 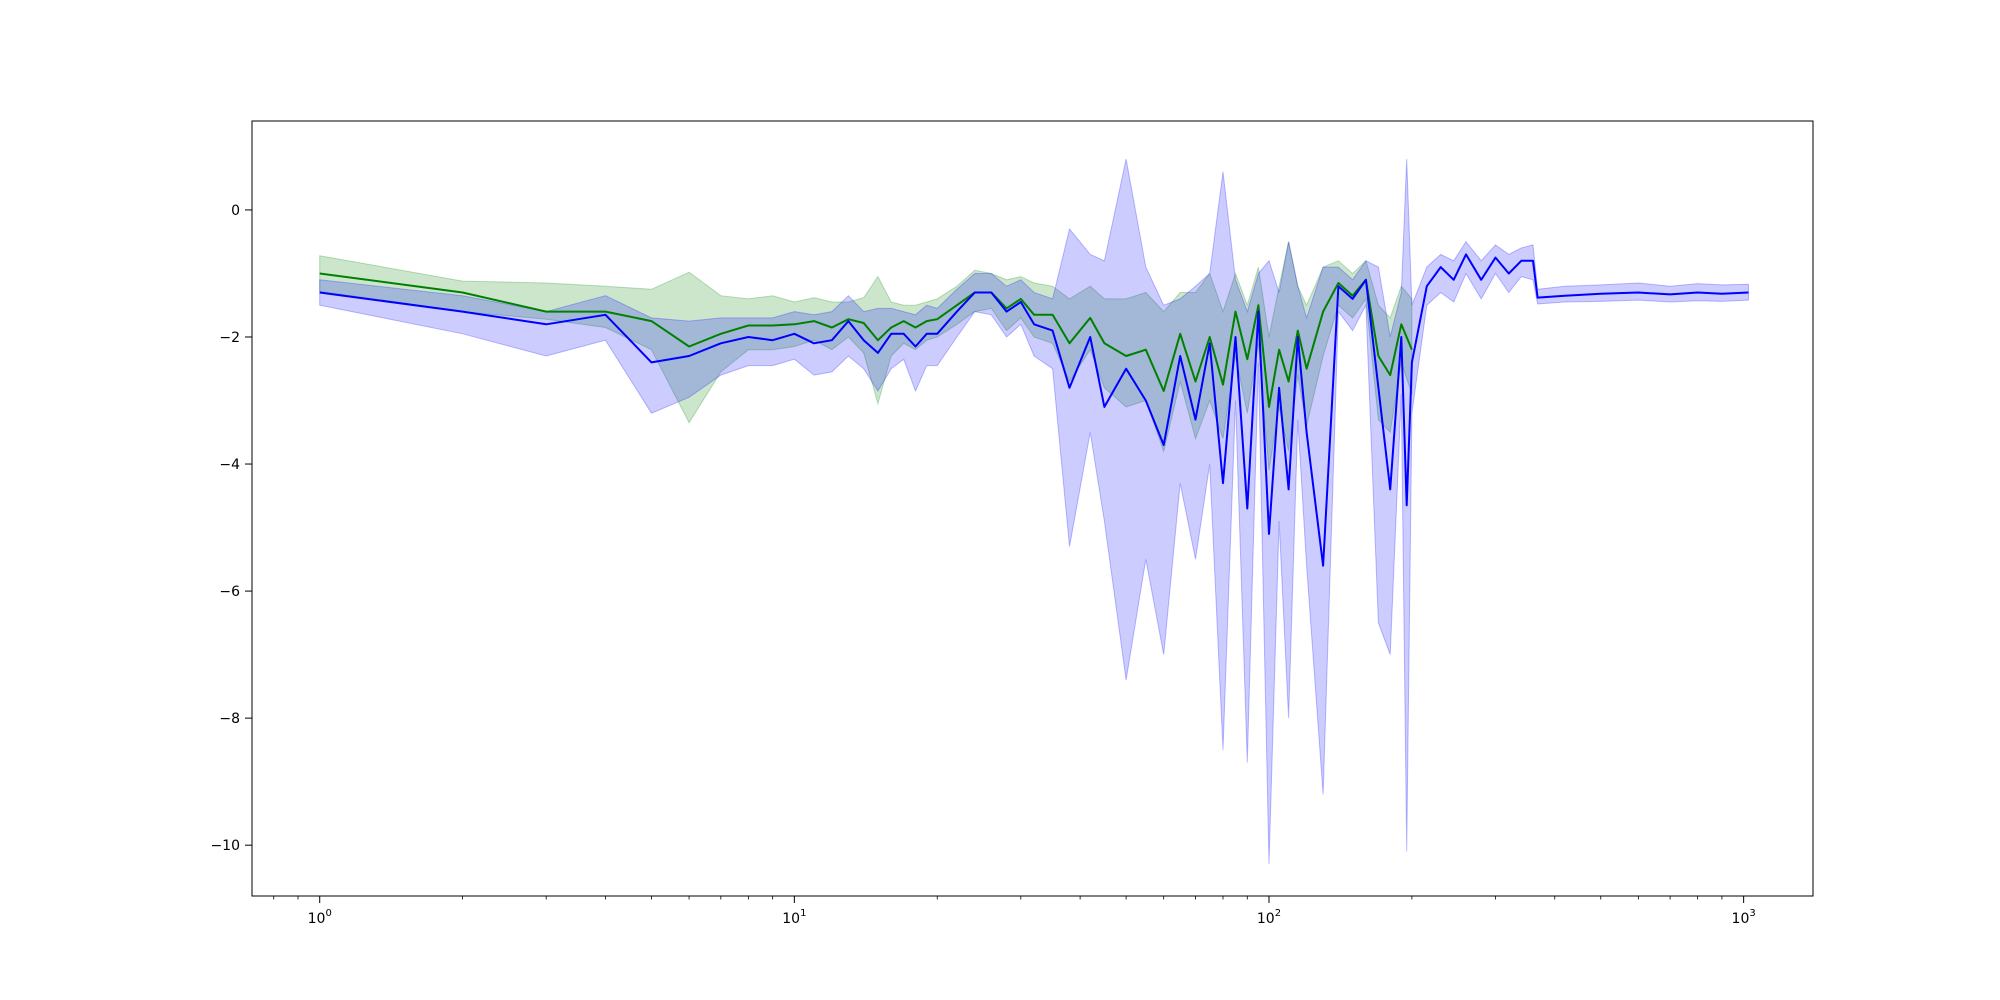 I want to click on y-tick-label: −8, so click(x=229, y=719).